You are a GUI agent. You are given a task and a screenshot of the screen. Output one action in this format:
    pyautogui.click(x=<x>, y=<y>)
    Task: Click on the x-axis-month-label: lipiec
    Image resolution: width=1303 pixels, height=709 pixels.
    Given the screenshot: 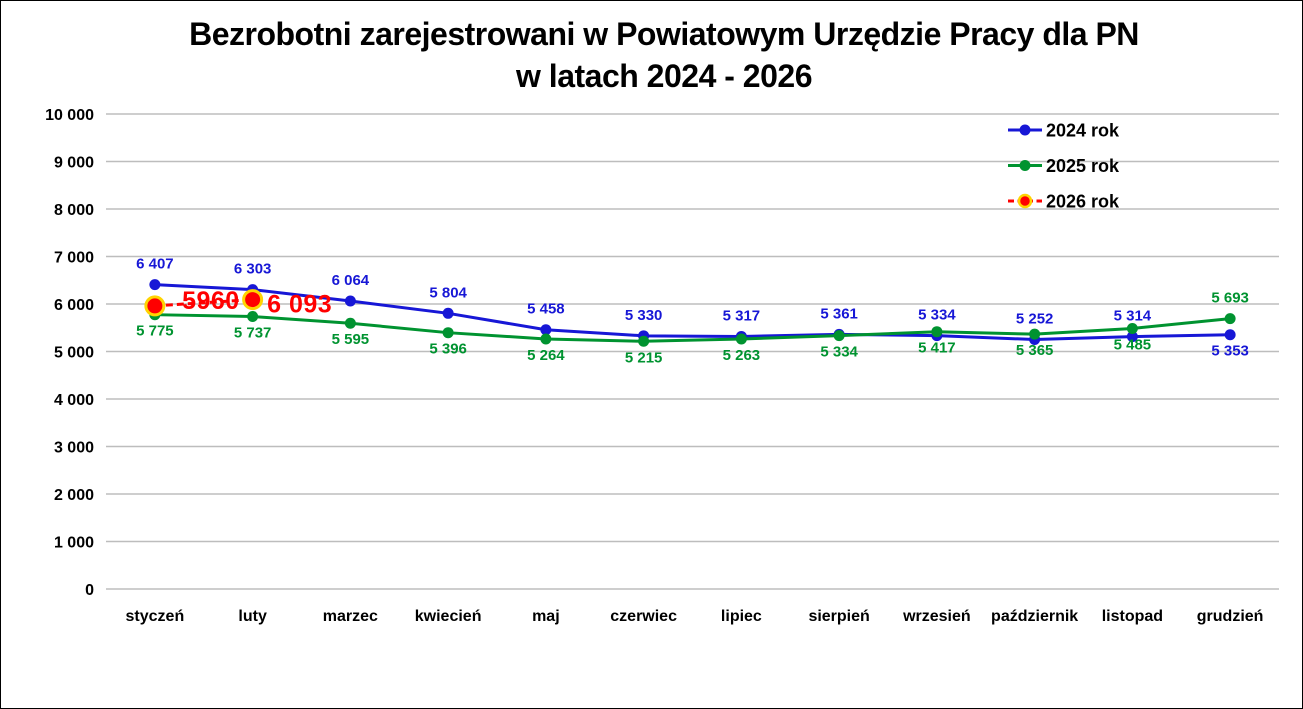 What is the action you would take?
    pyautogui.click(x=741, y=616)
    